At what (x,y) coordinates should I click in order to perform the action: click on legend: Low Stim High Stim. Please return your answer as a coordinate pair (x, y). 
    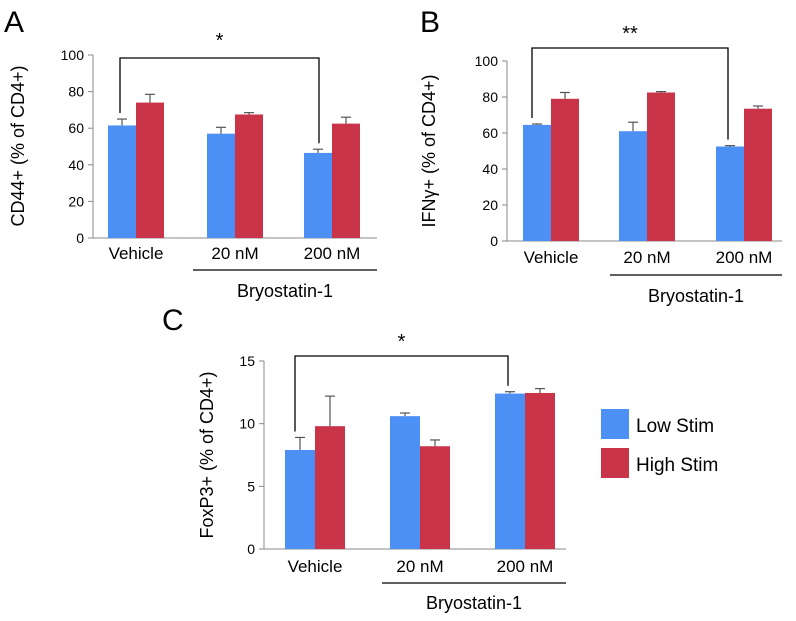
    Looking at the image, I should click on (659, 443).